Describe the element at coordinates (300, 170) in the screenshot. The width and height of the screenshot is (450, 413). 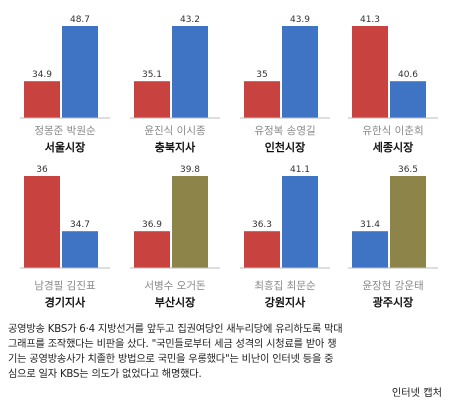
I see `data-label: 41.1` at that location.